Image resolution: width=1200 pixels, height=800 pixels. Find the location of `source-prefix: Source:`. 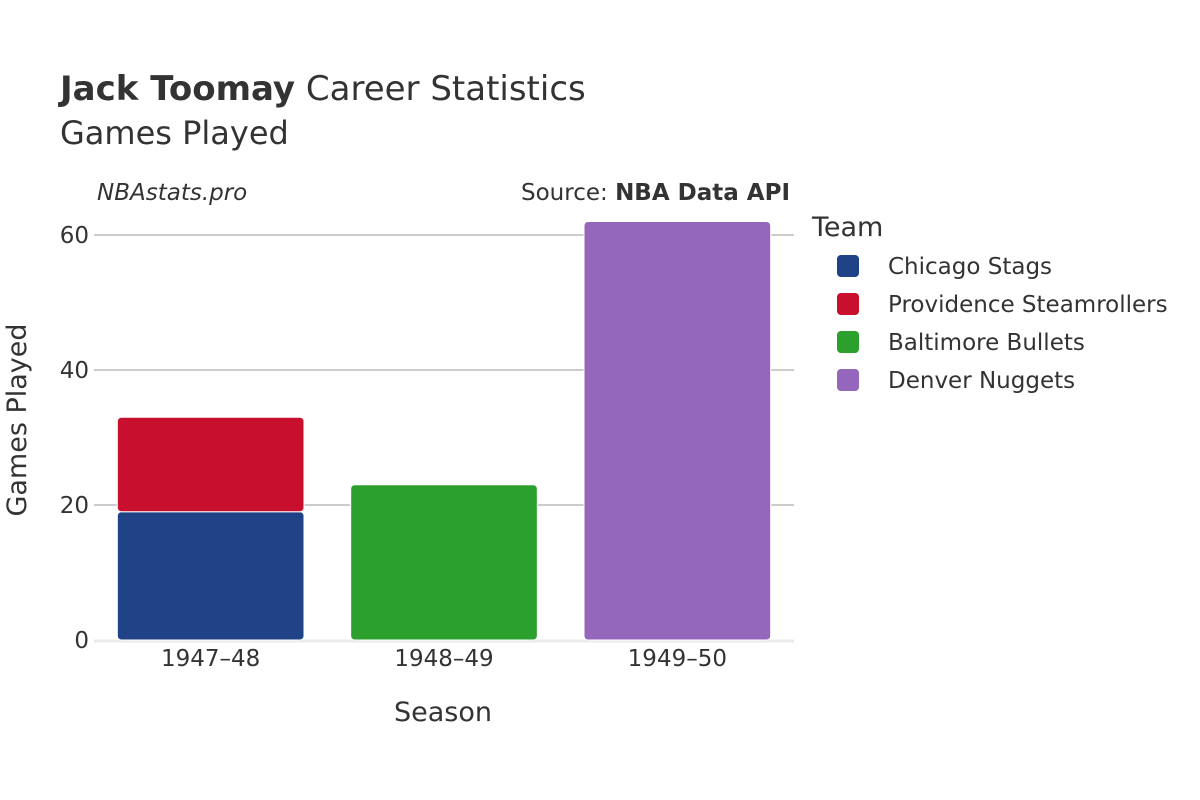

source-prefix: Source: is located at coordinates (568, 193).